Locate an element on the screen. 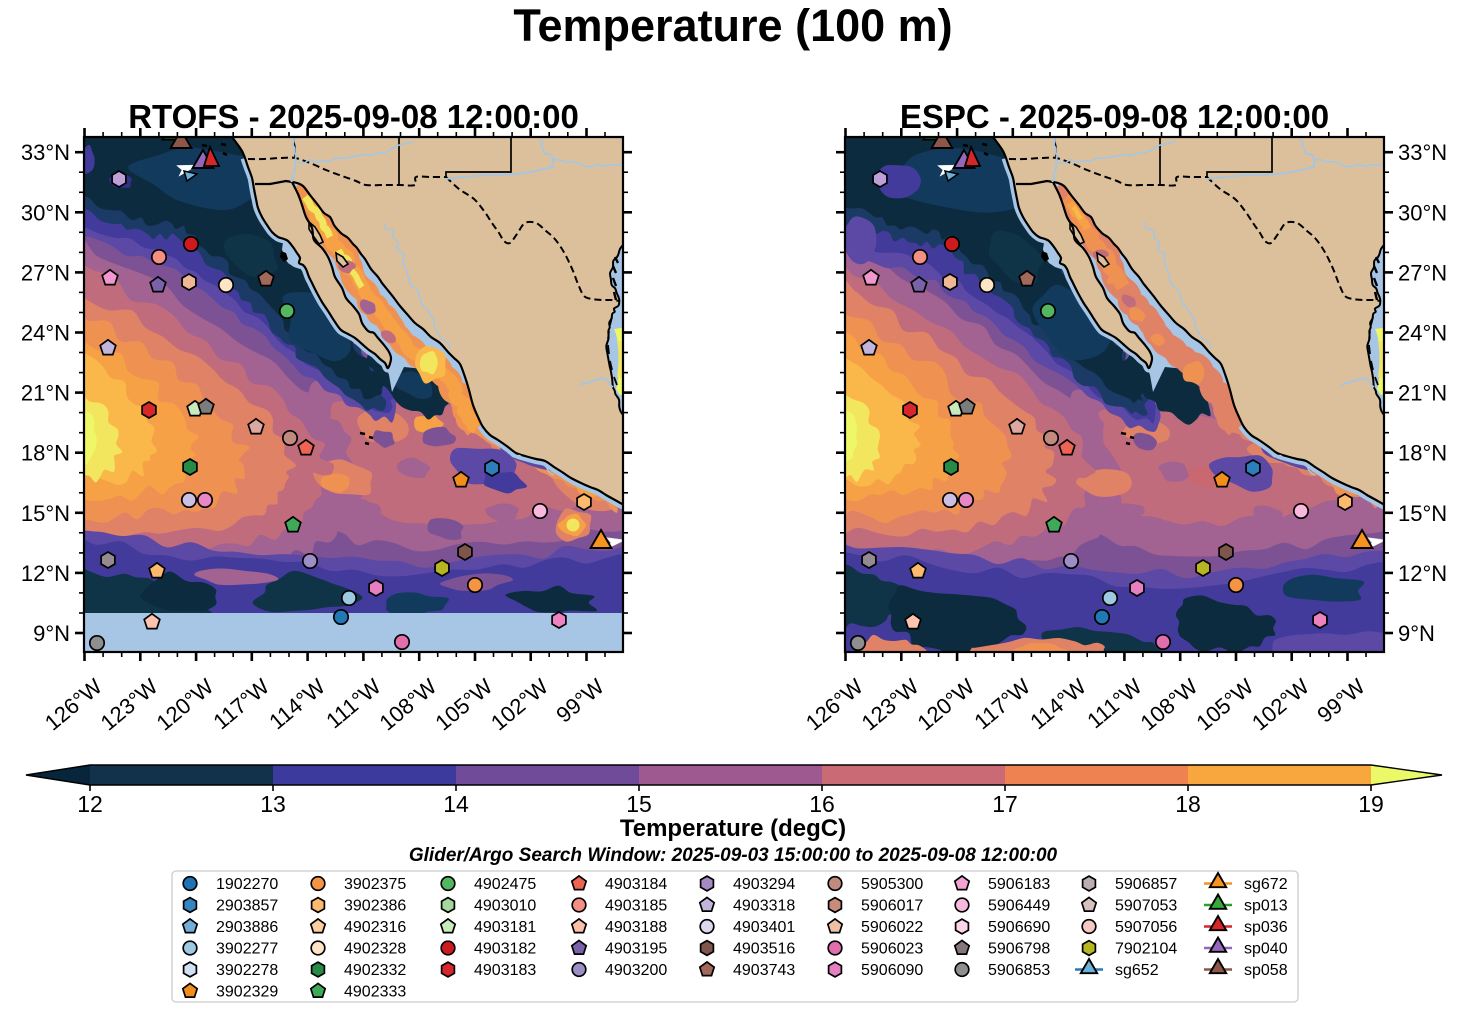  svg-text: 16 is located at coordinates (822, 804).